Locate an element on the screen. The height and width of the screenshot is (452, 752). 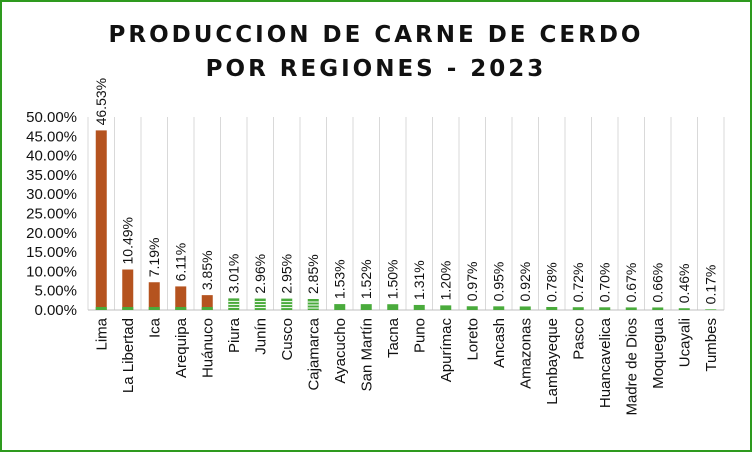
data-label: 1.20% is located at coordinates (446, 281).